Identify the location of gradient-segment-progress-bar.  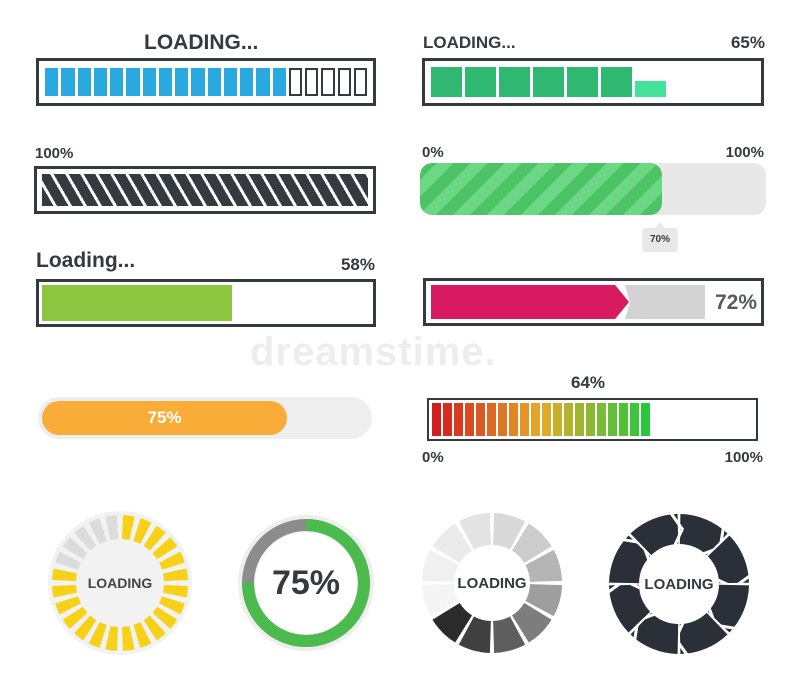
(592, 419).